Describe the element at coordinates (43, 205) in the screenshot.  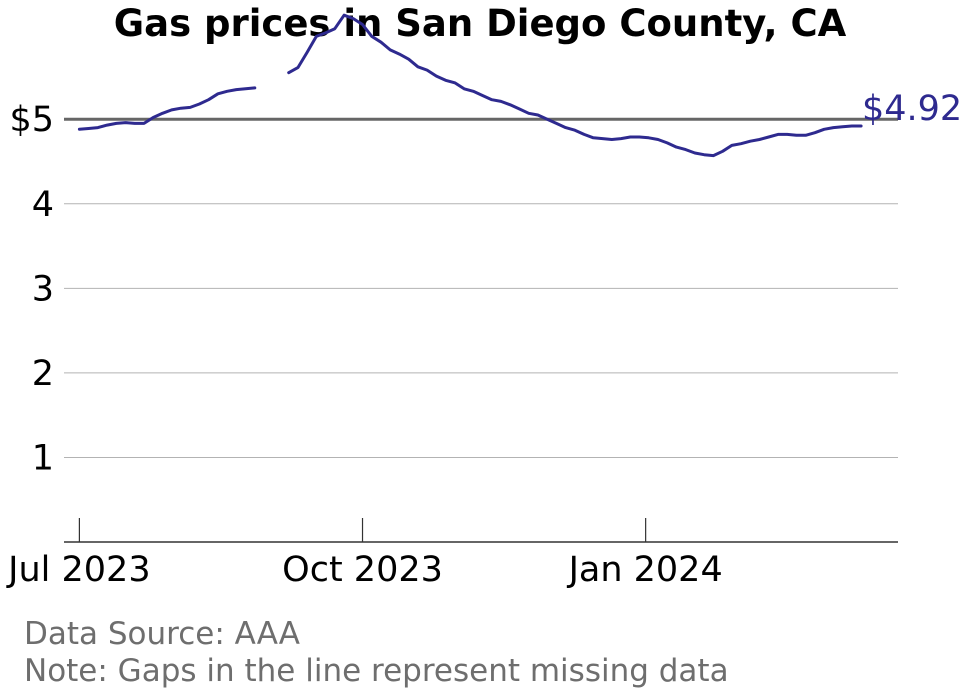
I see `y-tick-label: 4` at that location.